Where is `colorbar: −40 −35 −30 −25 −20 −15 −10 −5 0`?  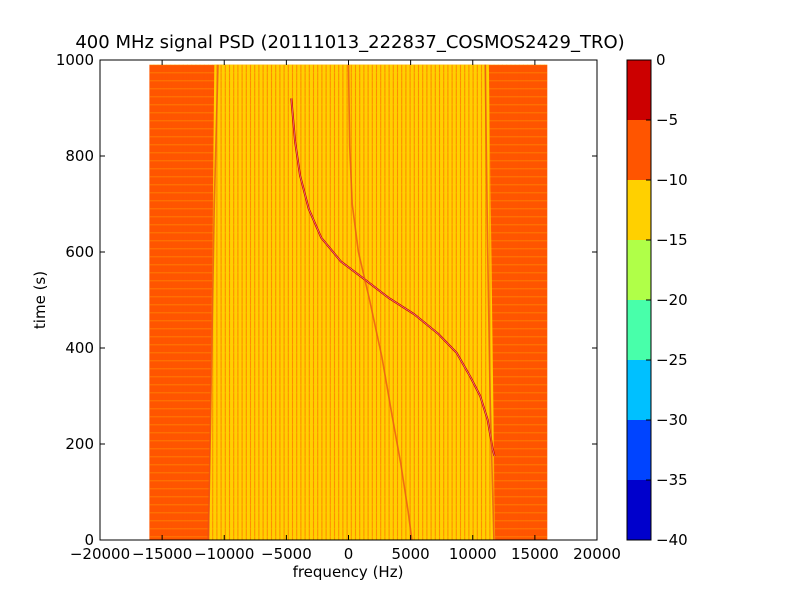
colorbar: −40 −35 −30 −25 −20 −15 −10 −5 0 is located at coordinates (657, 300).